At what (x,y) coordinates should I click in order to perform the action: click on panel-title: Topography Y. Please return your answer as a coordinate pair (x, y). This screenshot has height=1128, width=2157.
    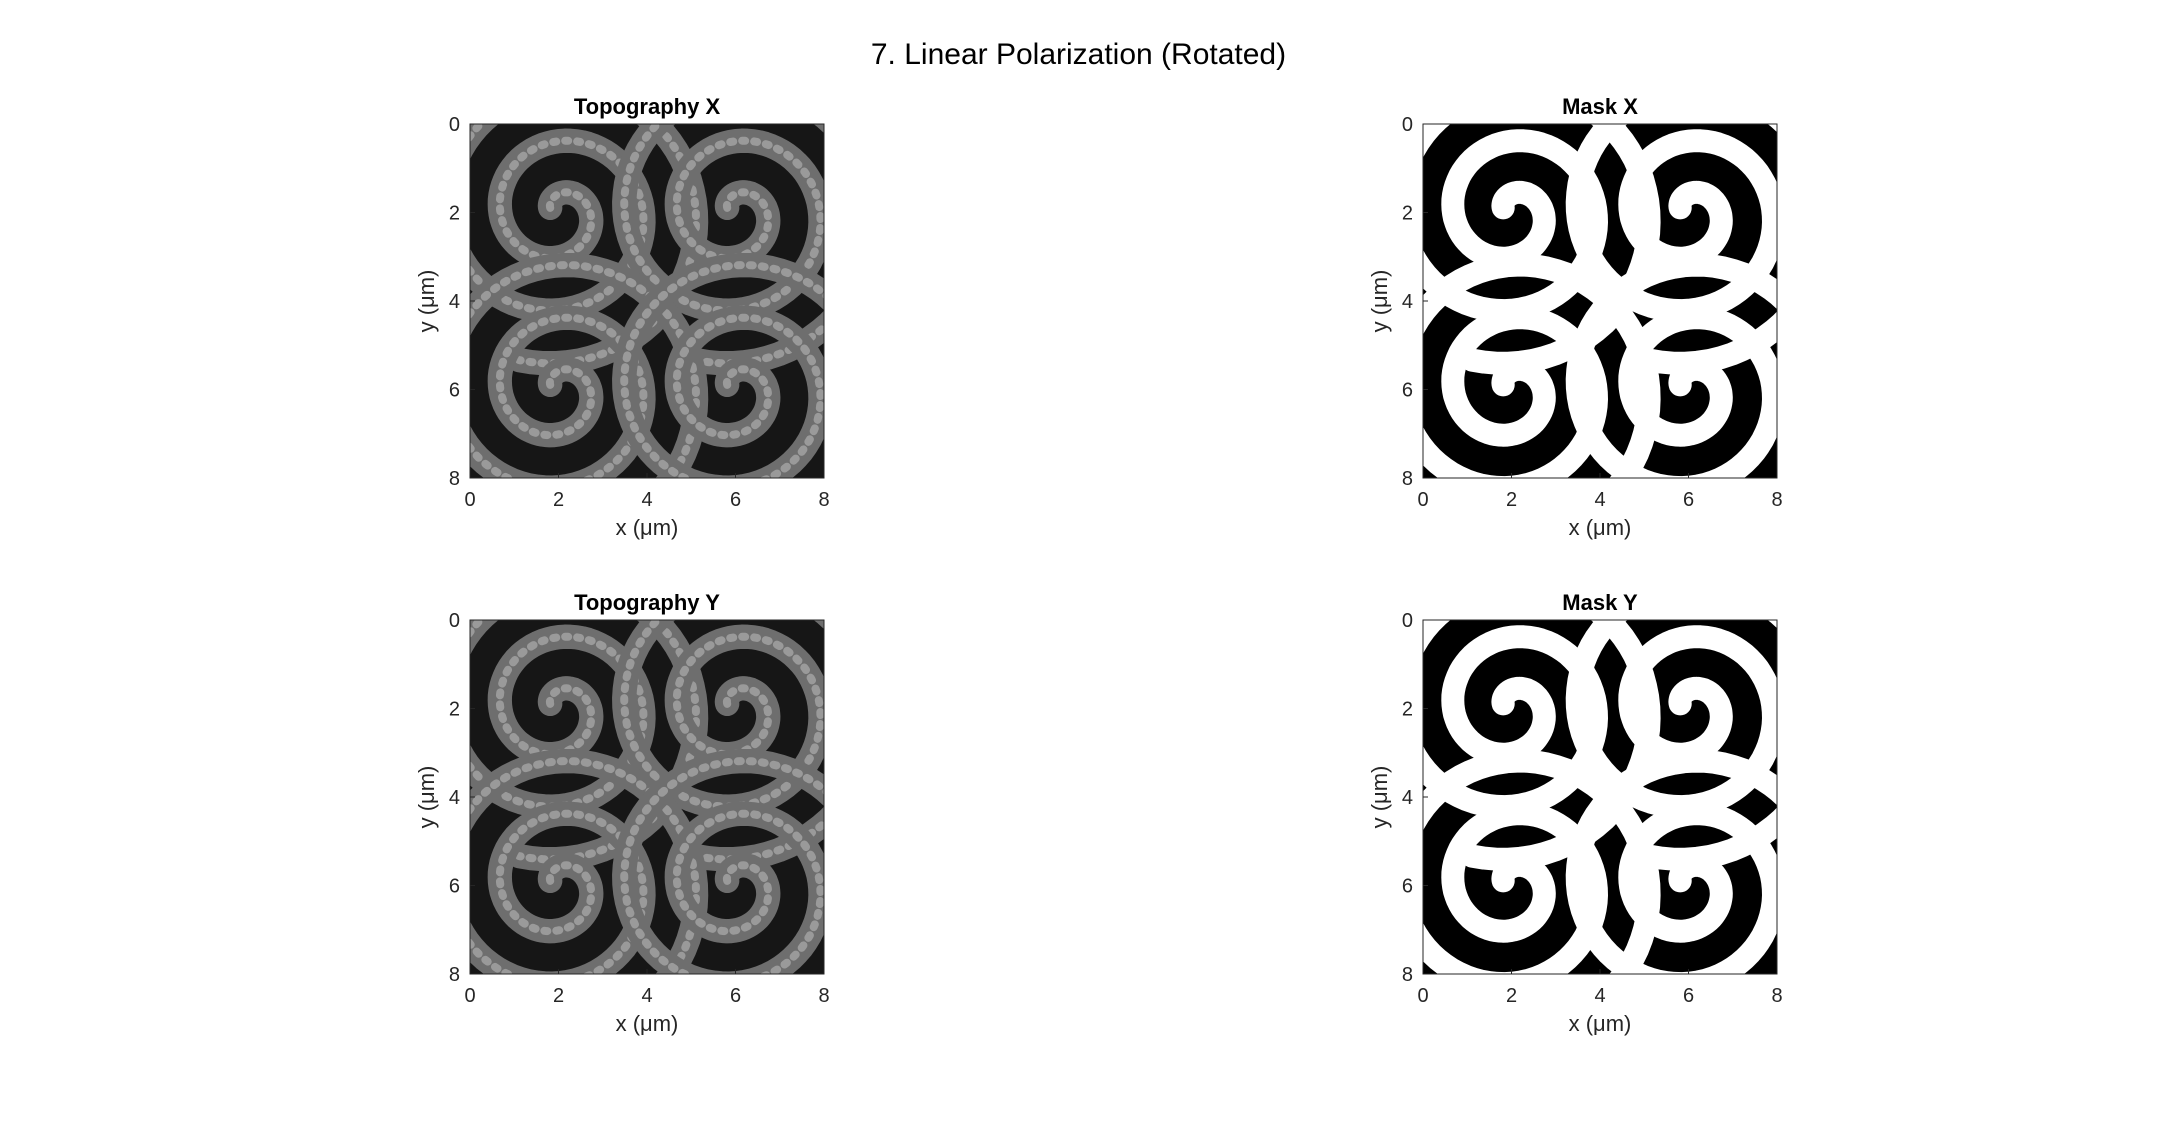
    Looking at the image, I should click on (647, 602).